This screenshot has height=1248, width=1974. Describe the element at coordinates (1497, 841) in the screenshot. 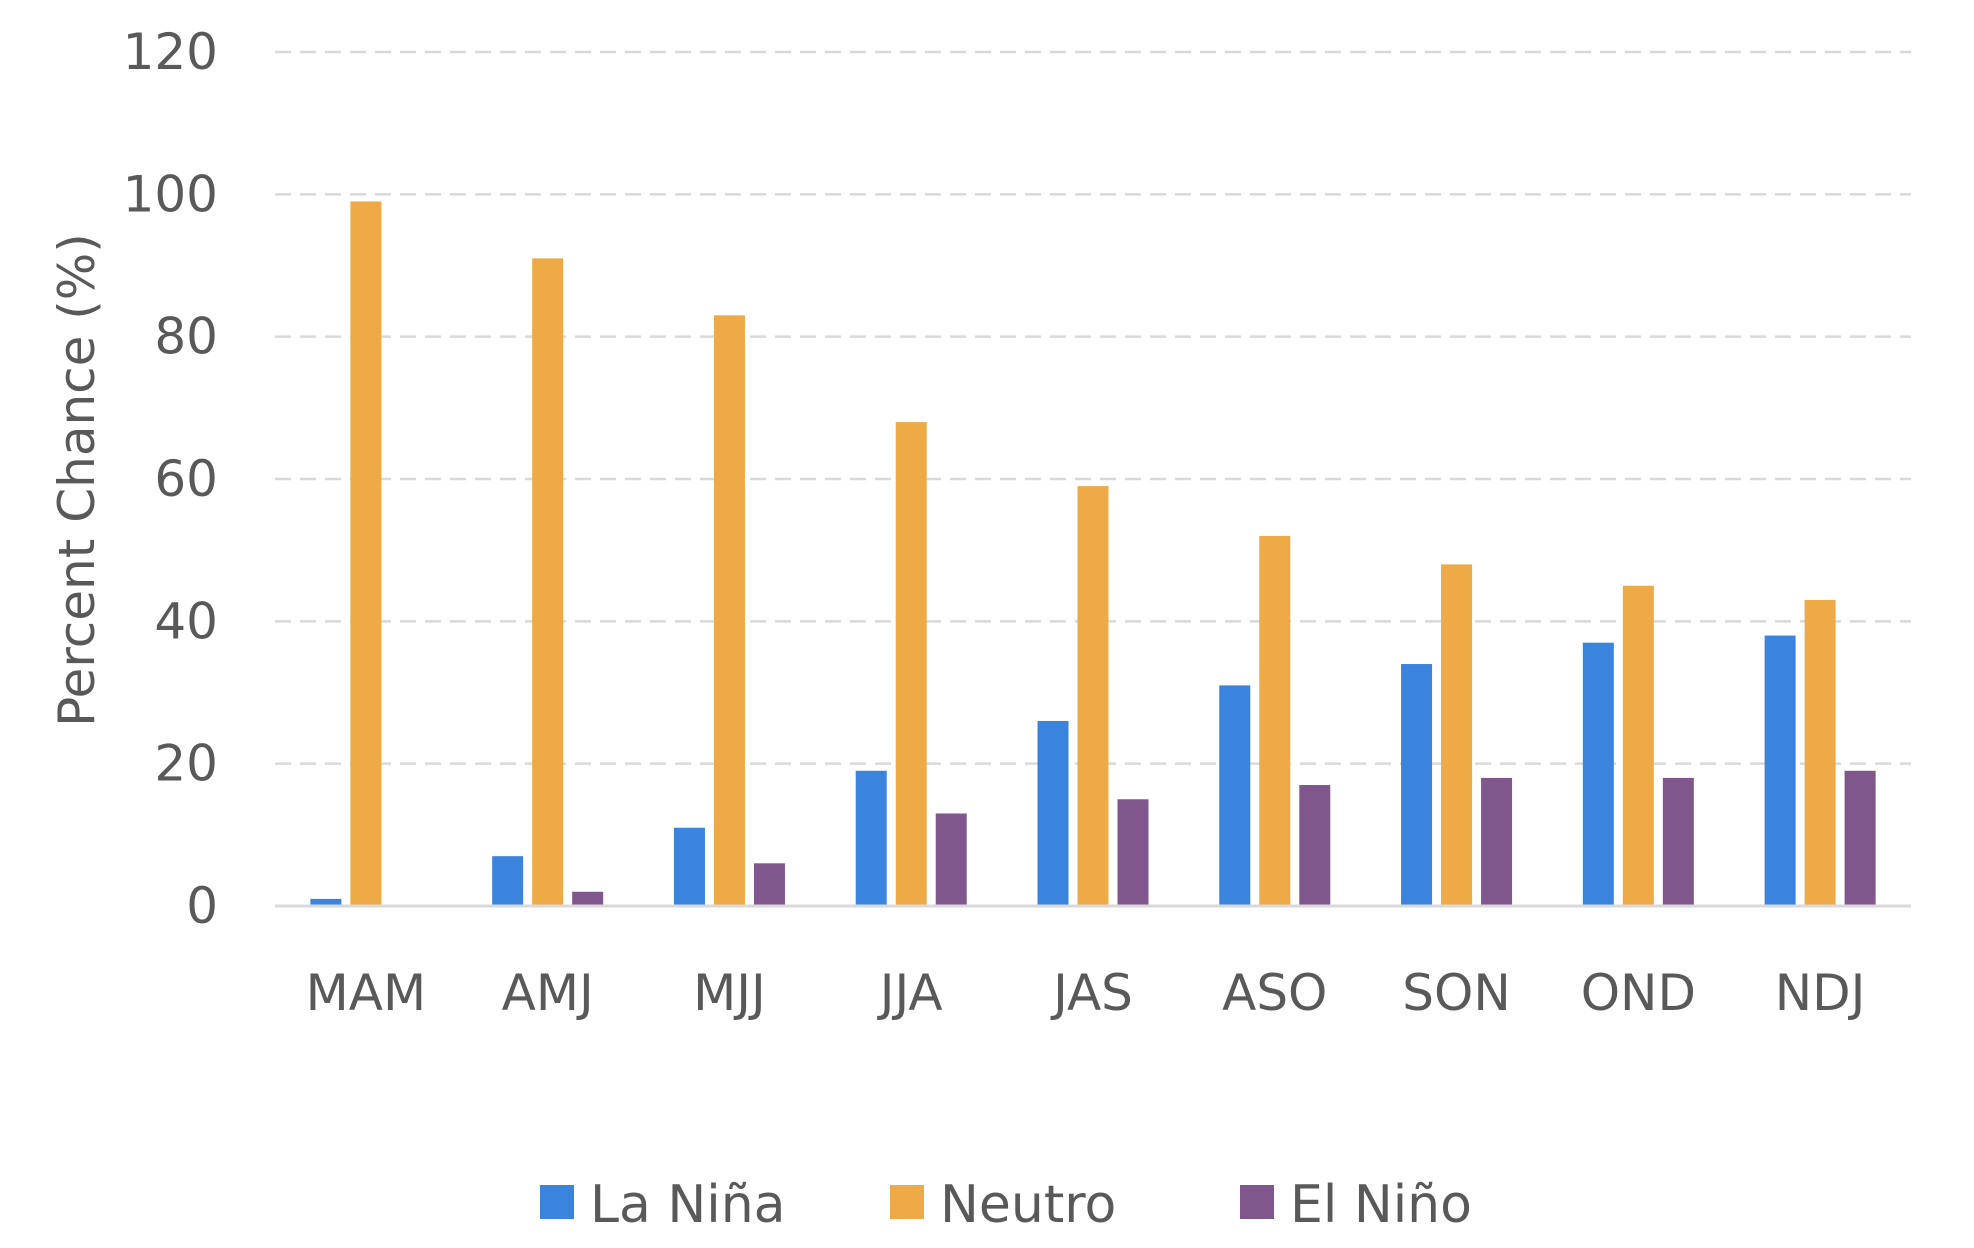

I see `bar-el-ni-o-son` at that location.